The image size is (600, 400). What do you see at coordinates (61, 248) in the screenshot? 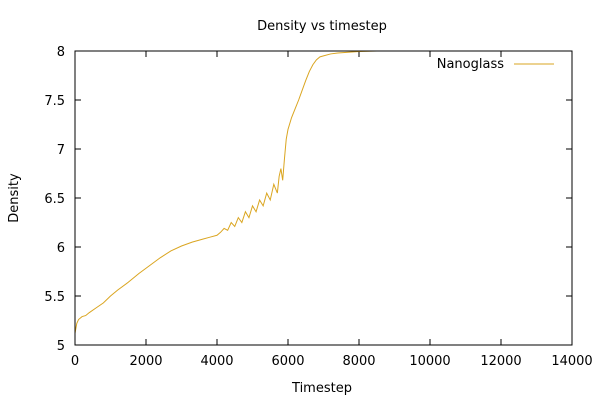
I see `y-tick-label: 6` at bounding box center [61, 248].